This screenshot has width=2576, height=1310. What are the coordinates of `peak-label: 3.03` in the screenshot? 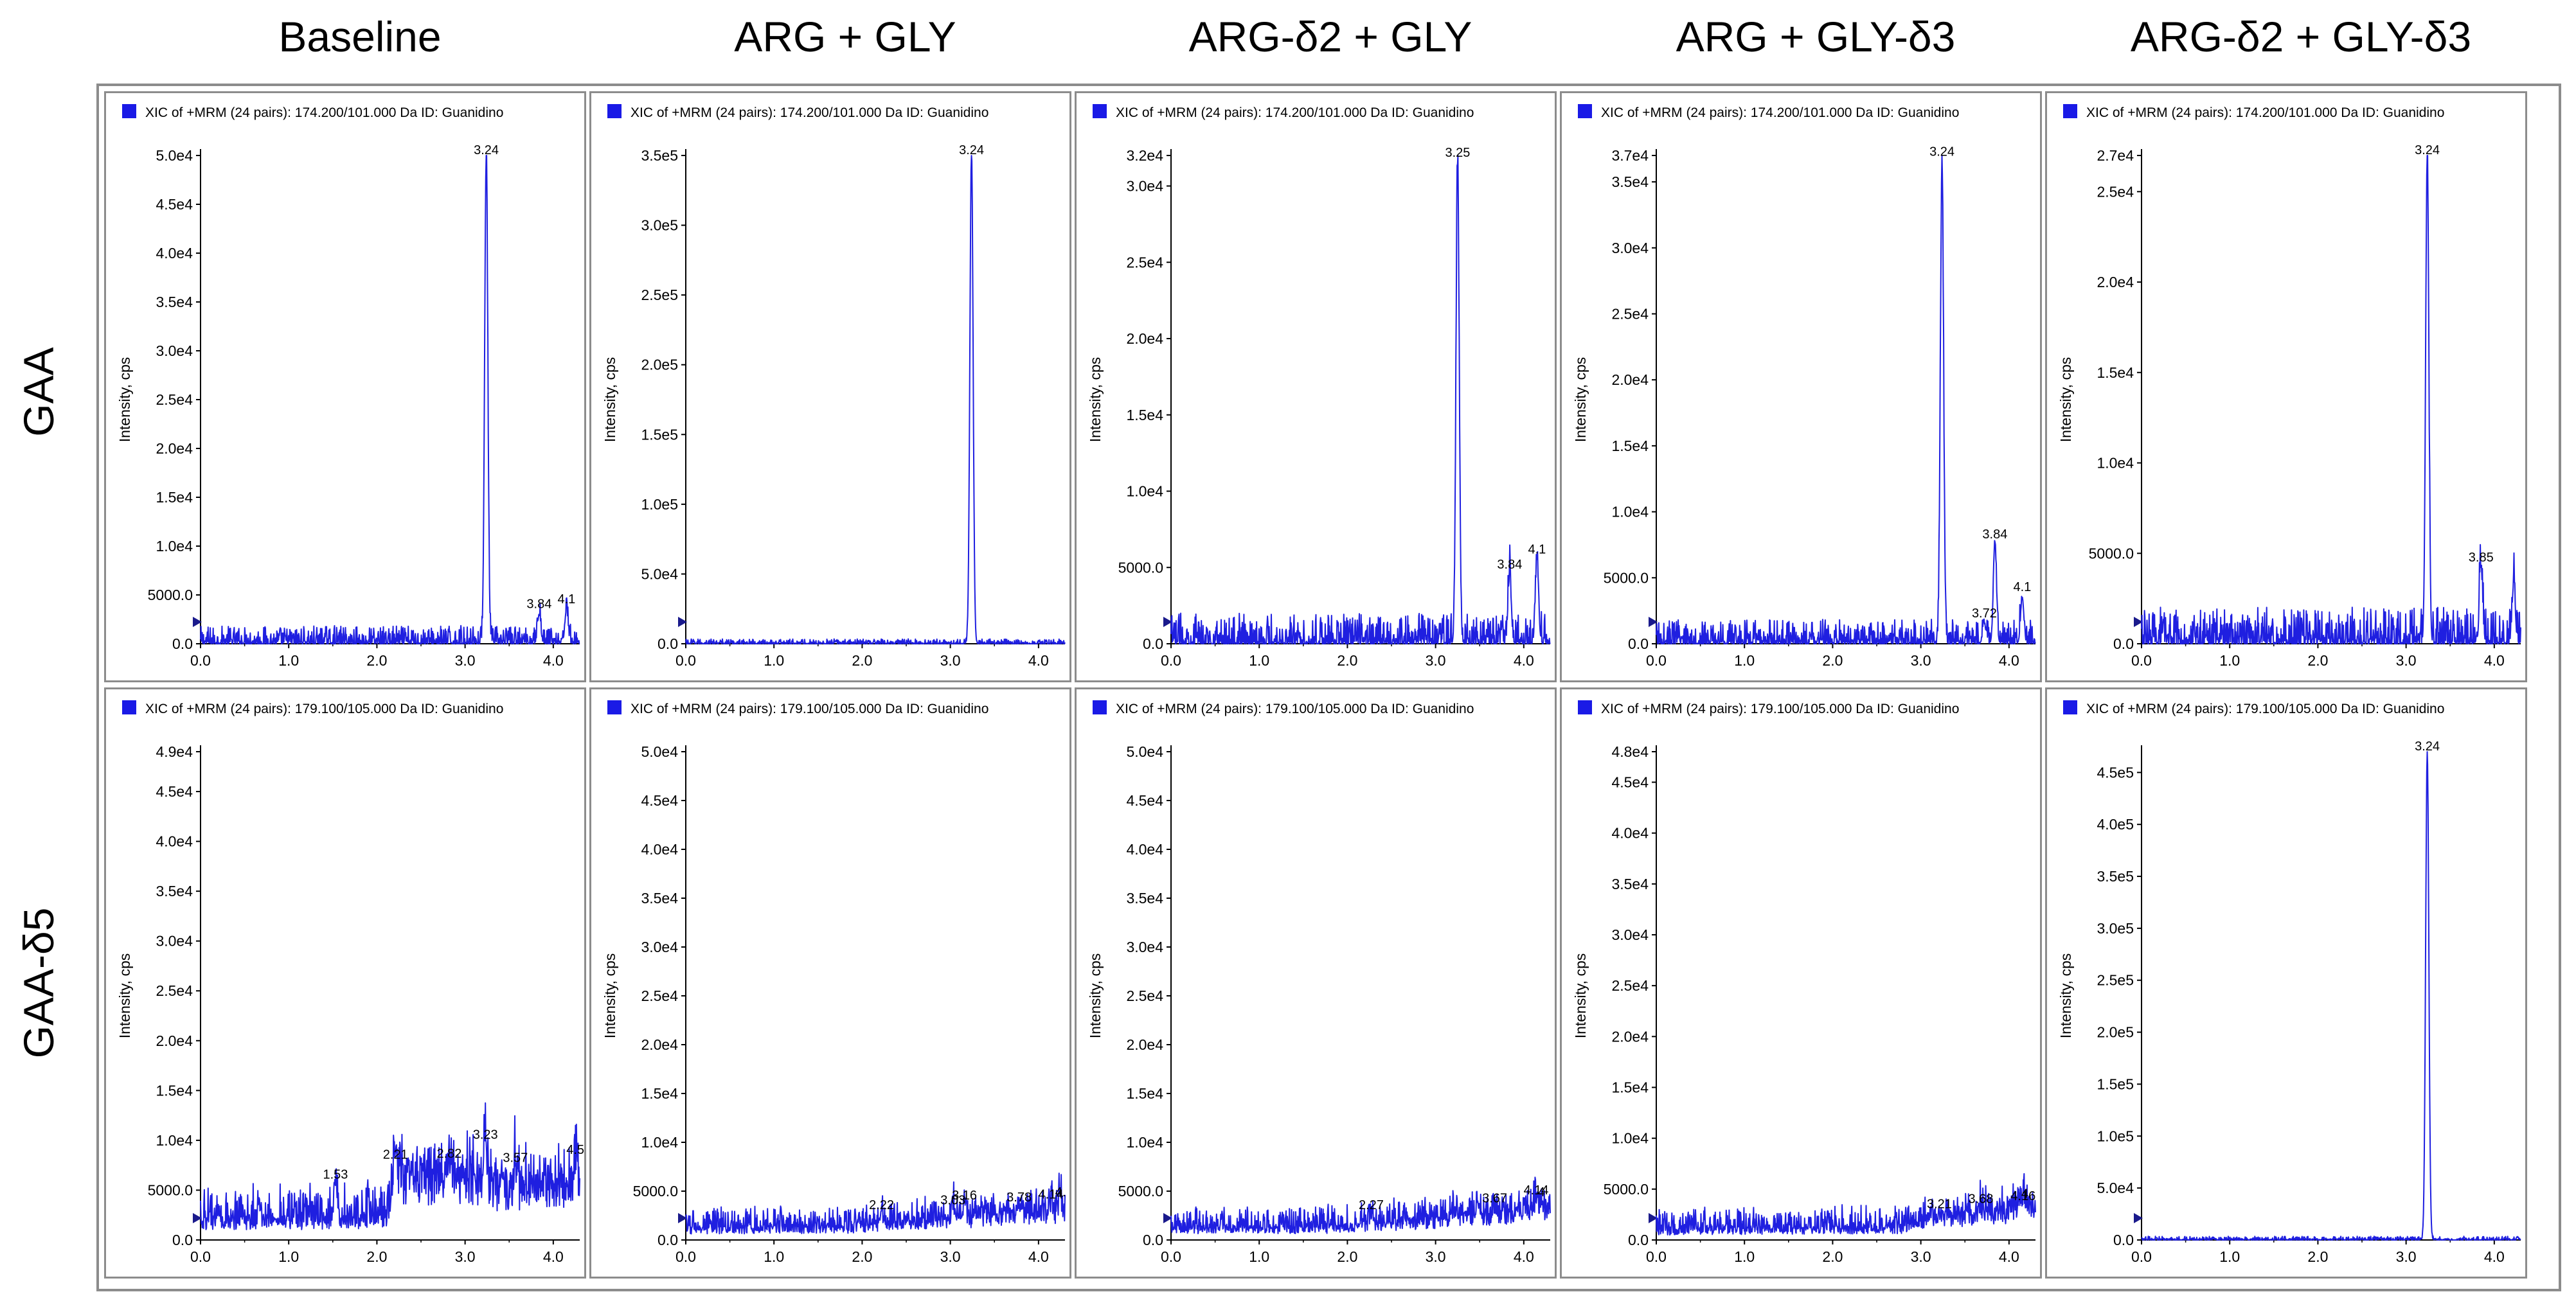 It's located at (952, 1200).